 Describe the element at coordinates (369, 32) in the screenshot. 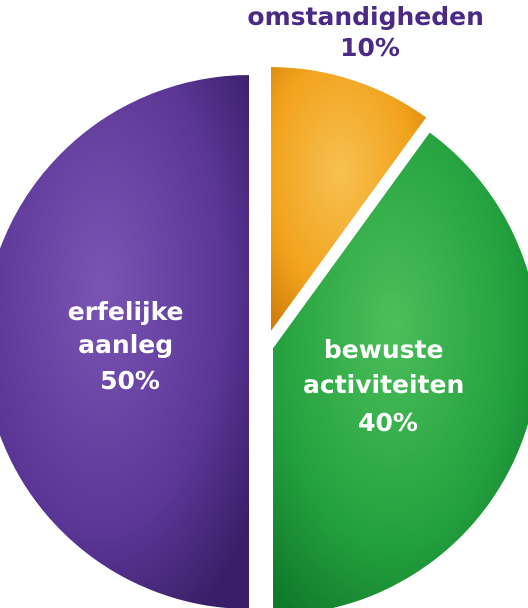

I see `slice-label-omstandigheden: omstandigheden 10%` at that location.